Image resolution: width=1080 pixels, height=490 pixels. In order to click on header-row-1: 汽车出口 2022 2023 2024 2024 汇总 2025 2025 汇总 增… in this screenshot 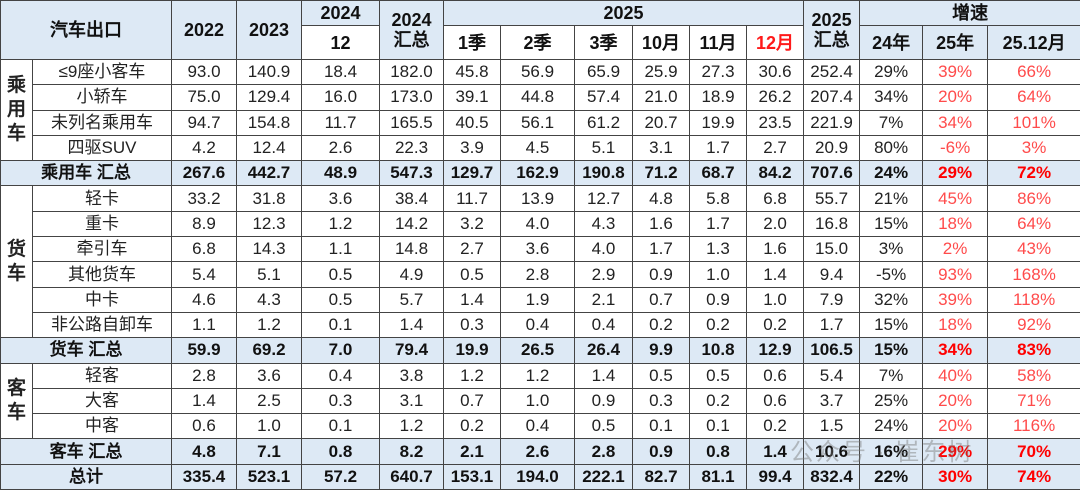, I will do `click(540, 30)`.